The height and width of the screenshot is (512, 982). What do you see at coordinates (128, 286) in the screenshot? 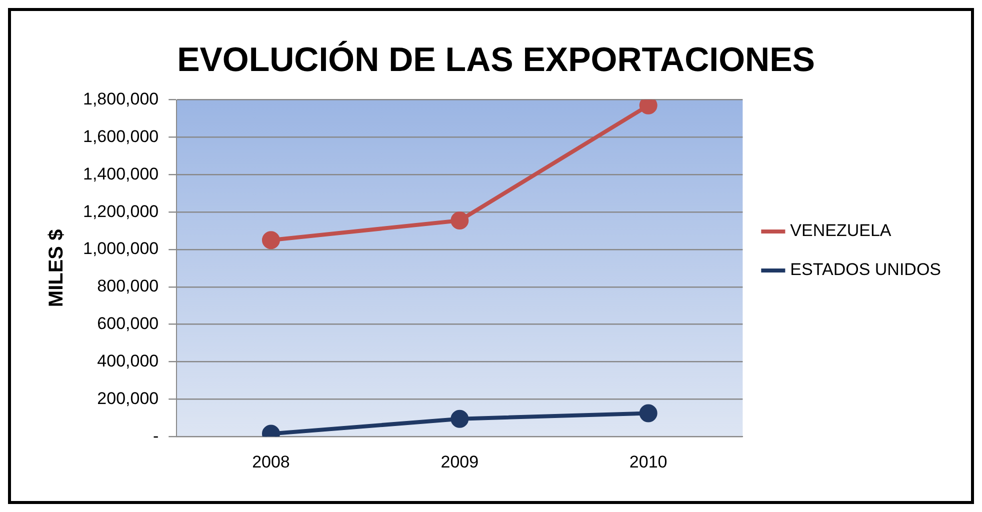
I see `y-tick-label: 800,000` at bounding box center [128, 286].